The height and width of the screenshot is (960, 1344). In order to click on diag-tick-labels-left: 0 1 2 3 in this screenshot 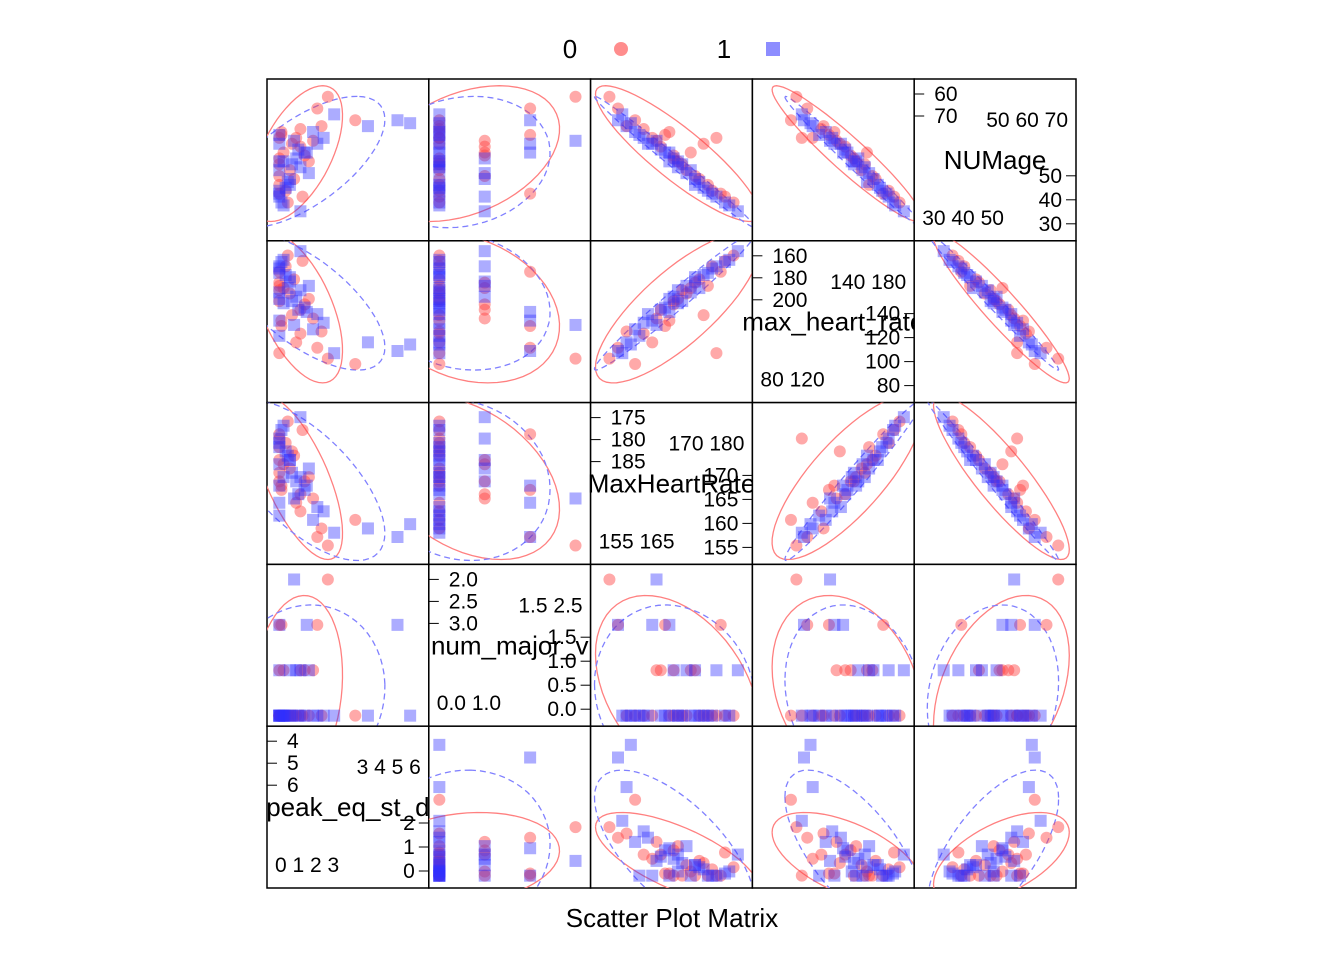, I will do `click(307, 865)`.